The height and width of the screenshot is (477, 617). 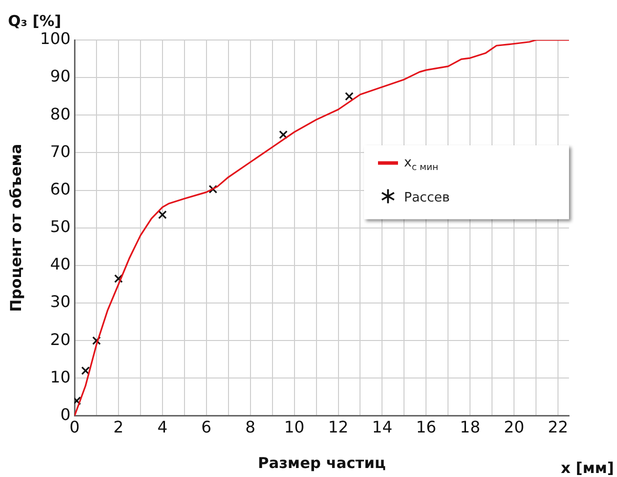 What do you see at coordinates (60, 226) in the screenshot?
I see `y-tick-label: 50` at bounding box center [60, 226].